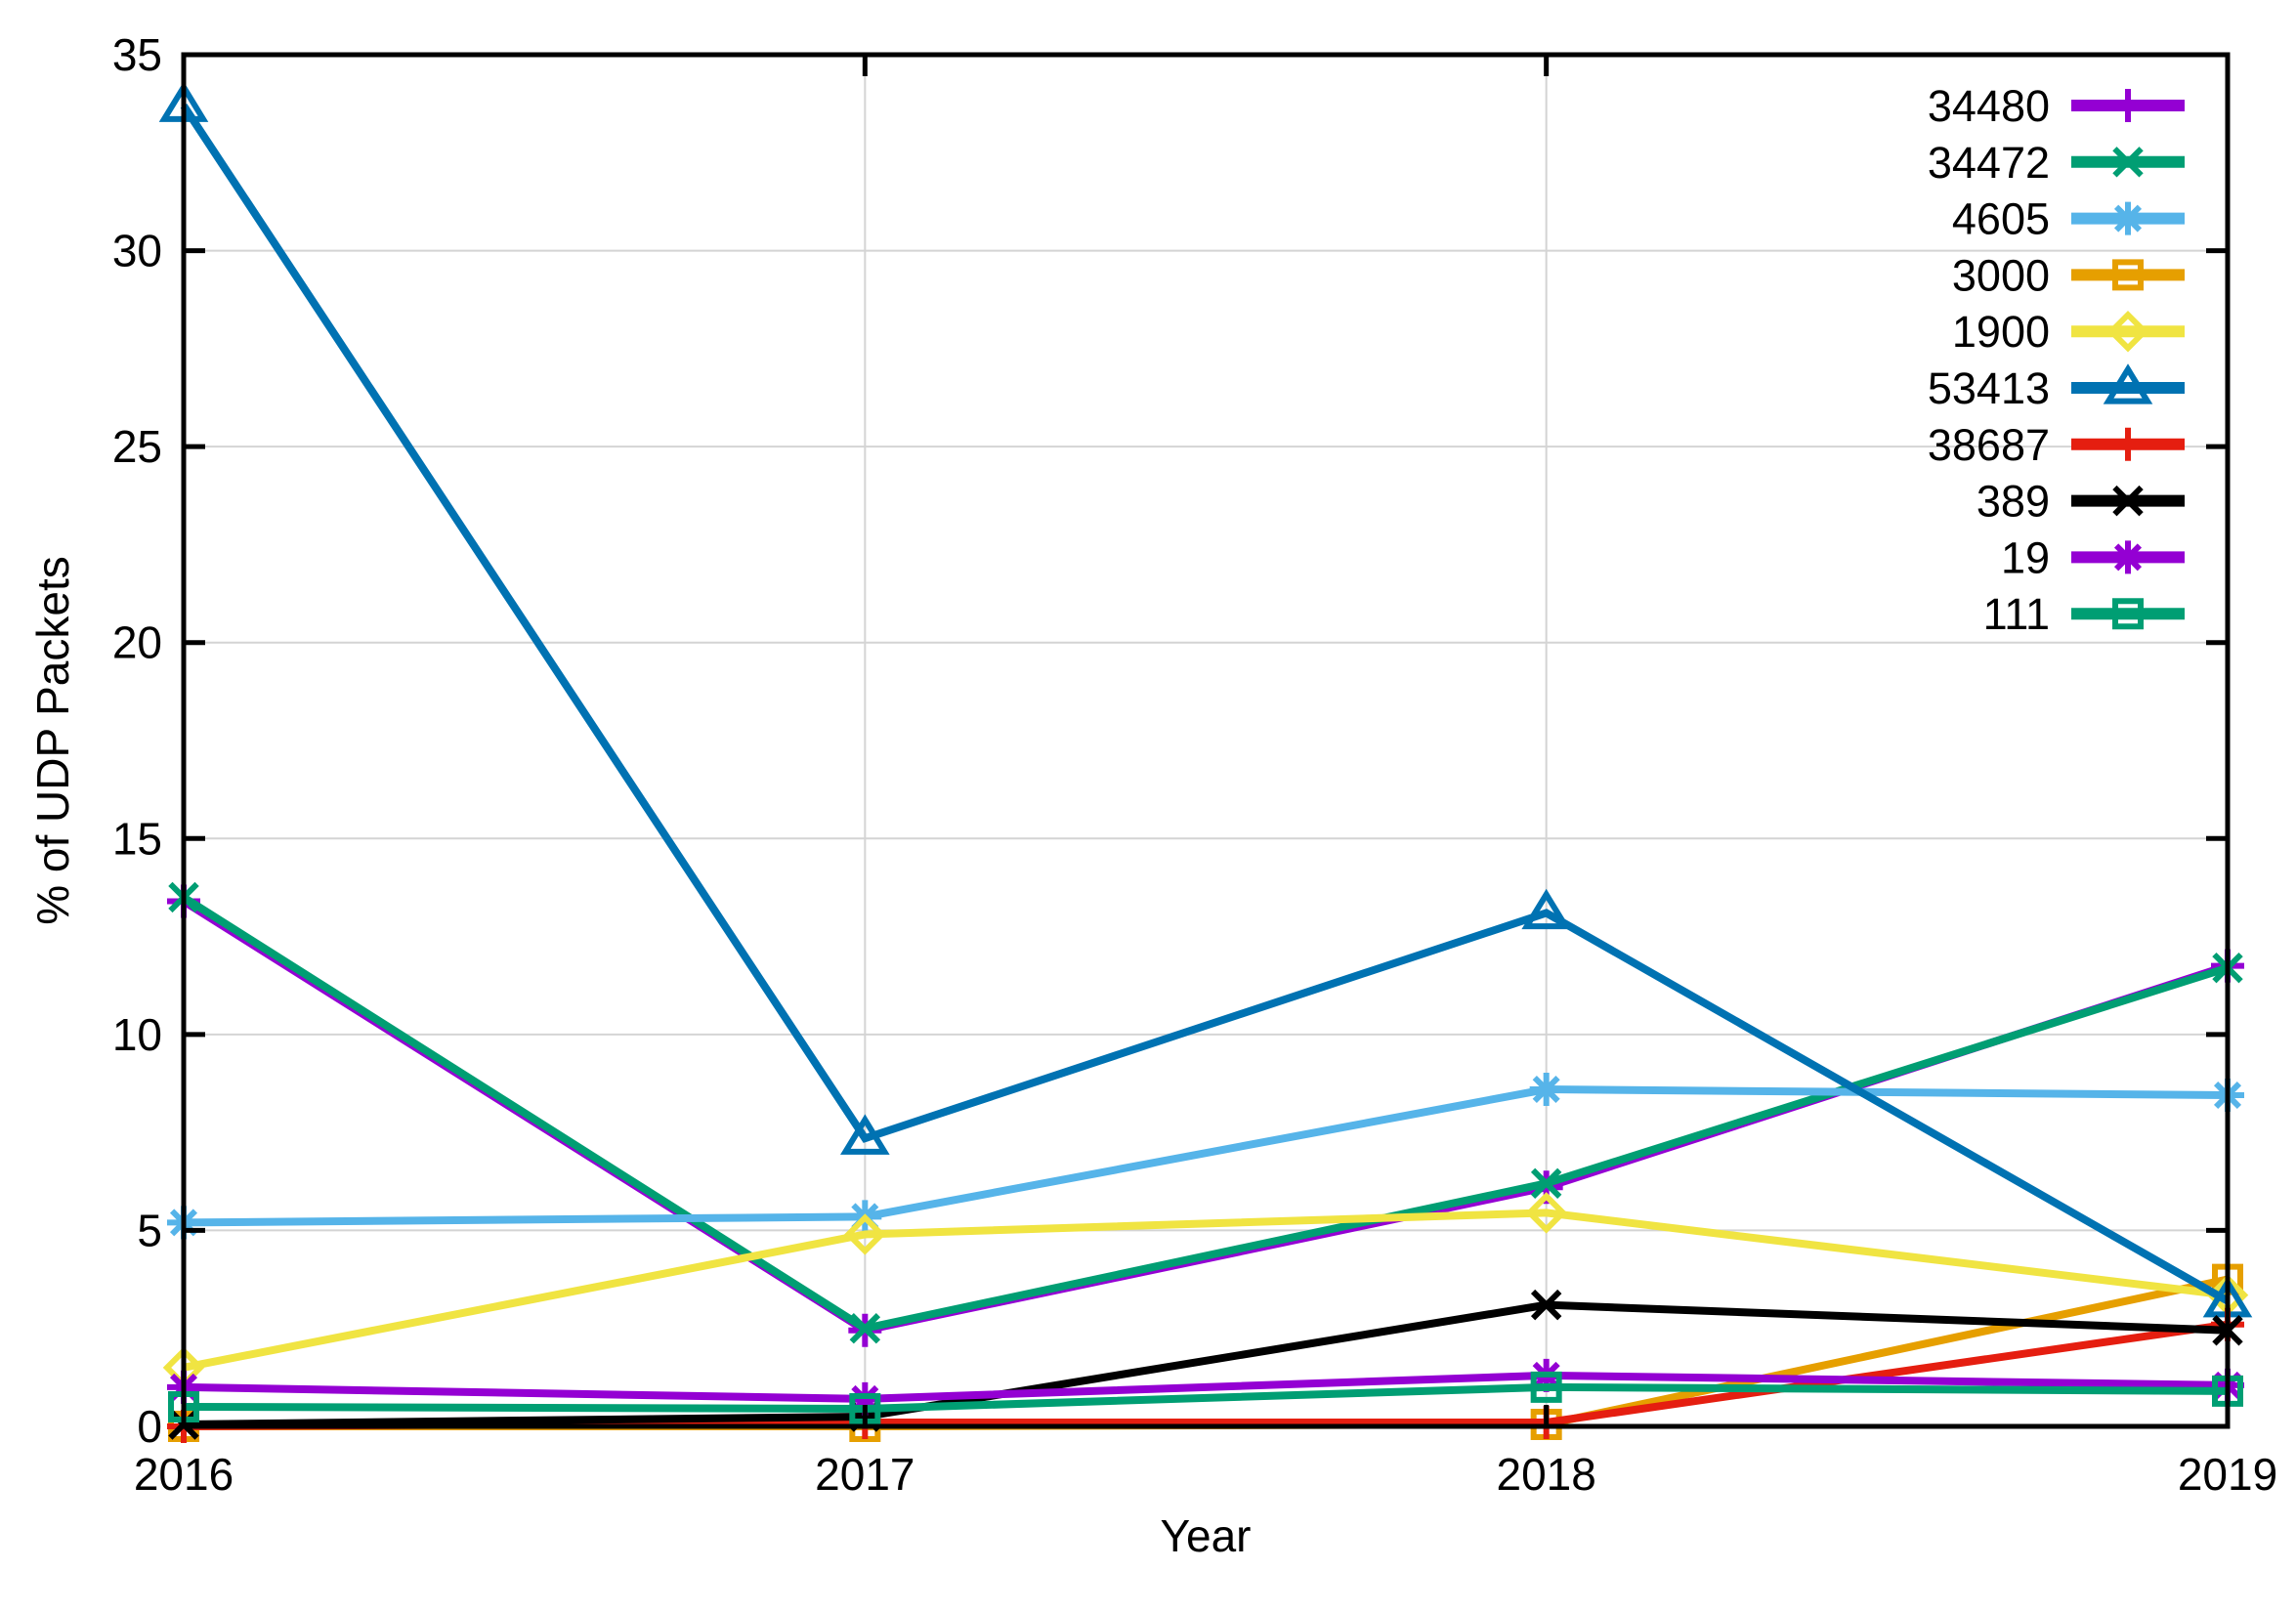 This screenshot has width=2296, height=1612. I want to click on y-tick-label: 35, so click(137, 54).